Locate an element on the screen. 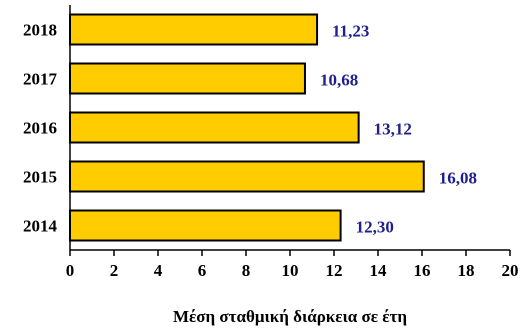 This screenshot has width=521, height=331. x-tick-label-6: 6 is located at coordinates (202, 270).